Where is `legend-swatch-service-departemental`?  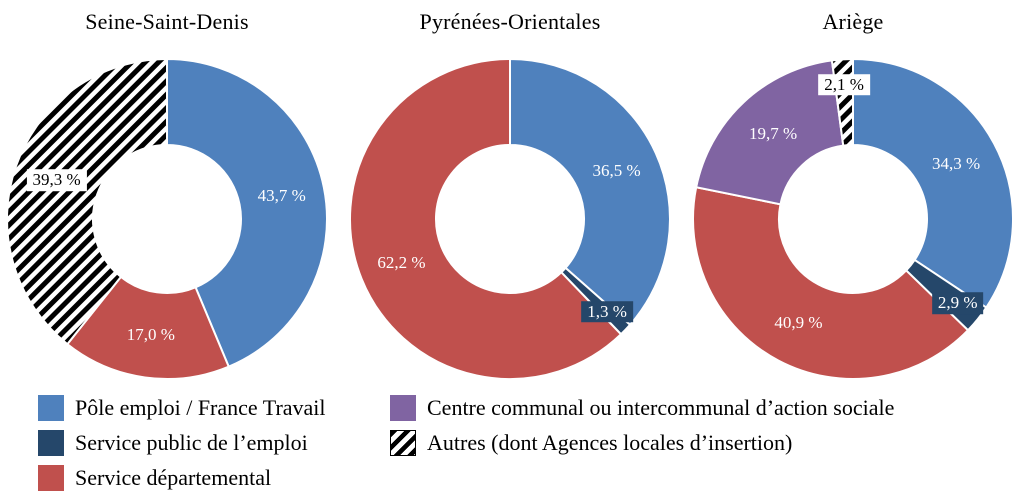 legend-swatch-service-departemental is located at coordinates (51, 477).